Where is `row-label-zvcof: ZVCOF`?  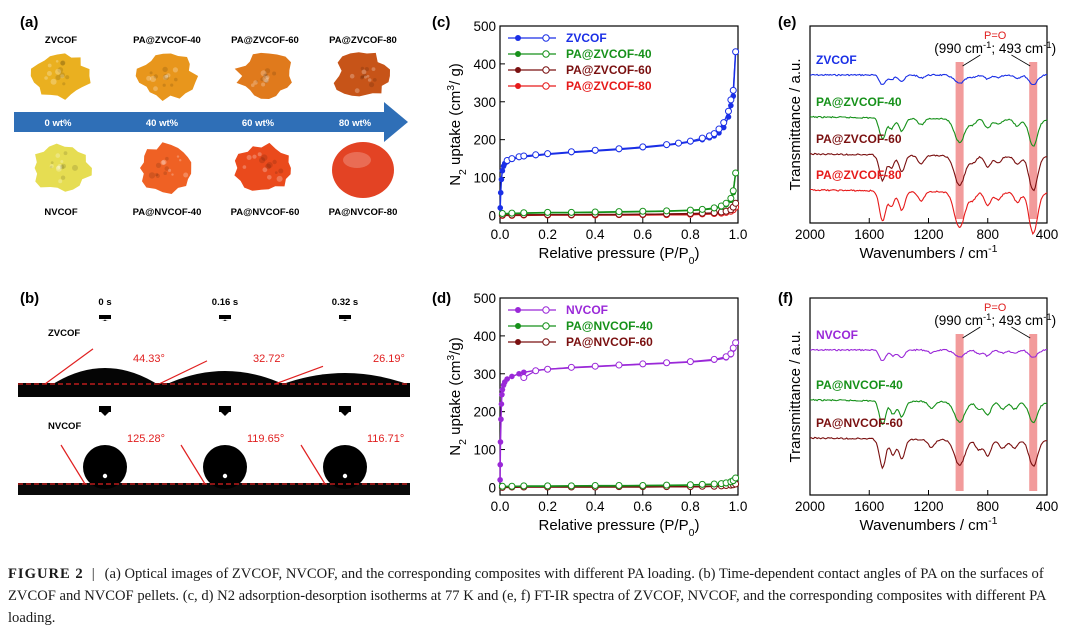 row-label-zvcof: ZVCOF is located at coordinates (64, 333).